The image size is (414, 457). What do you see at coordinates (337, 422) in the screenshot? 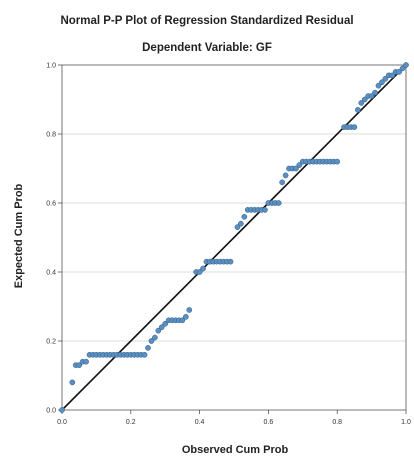
I see `x-tick-label: 0.8` at bounding box center [337, 422].